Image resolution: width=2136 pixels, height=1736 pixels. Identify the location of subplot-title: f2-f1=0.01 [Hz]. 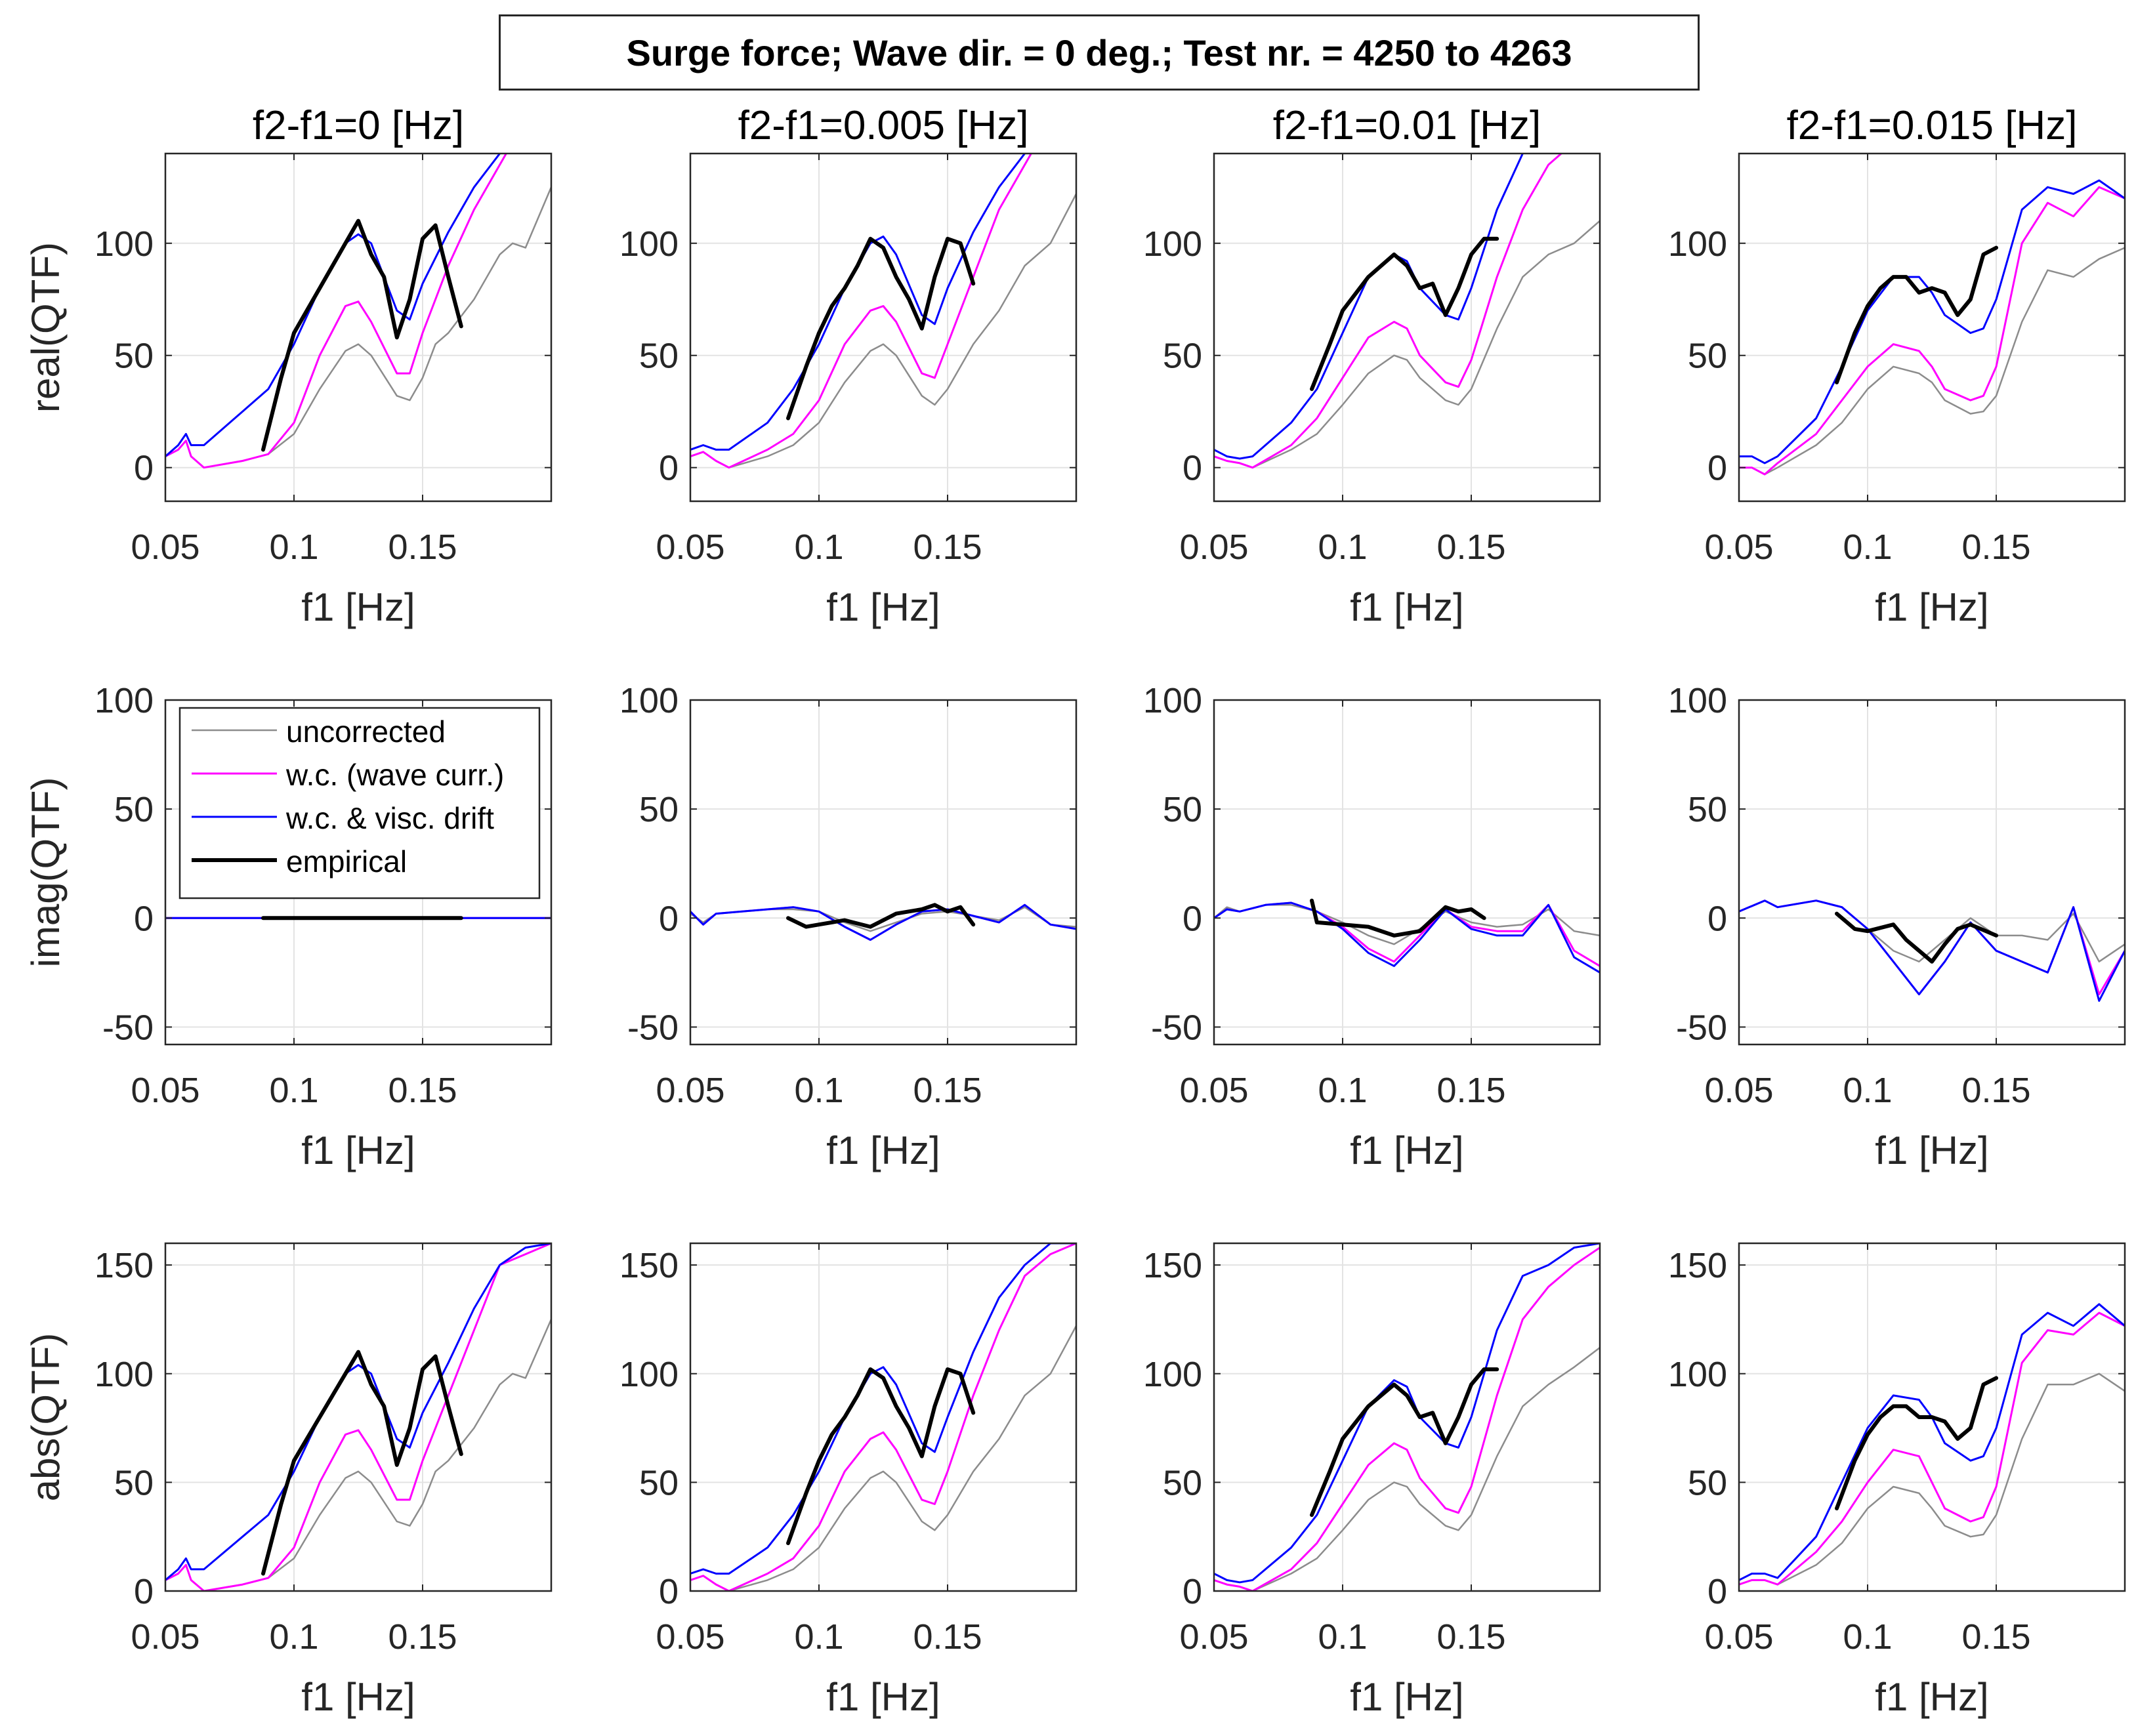
(1407, 125).